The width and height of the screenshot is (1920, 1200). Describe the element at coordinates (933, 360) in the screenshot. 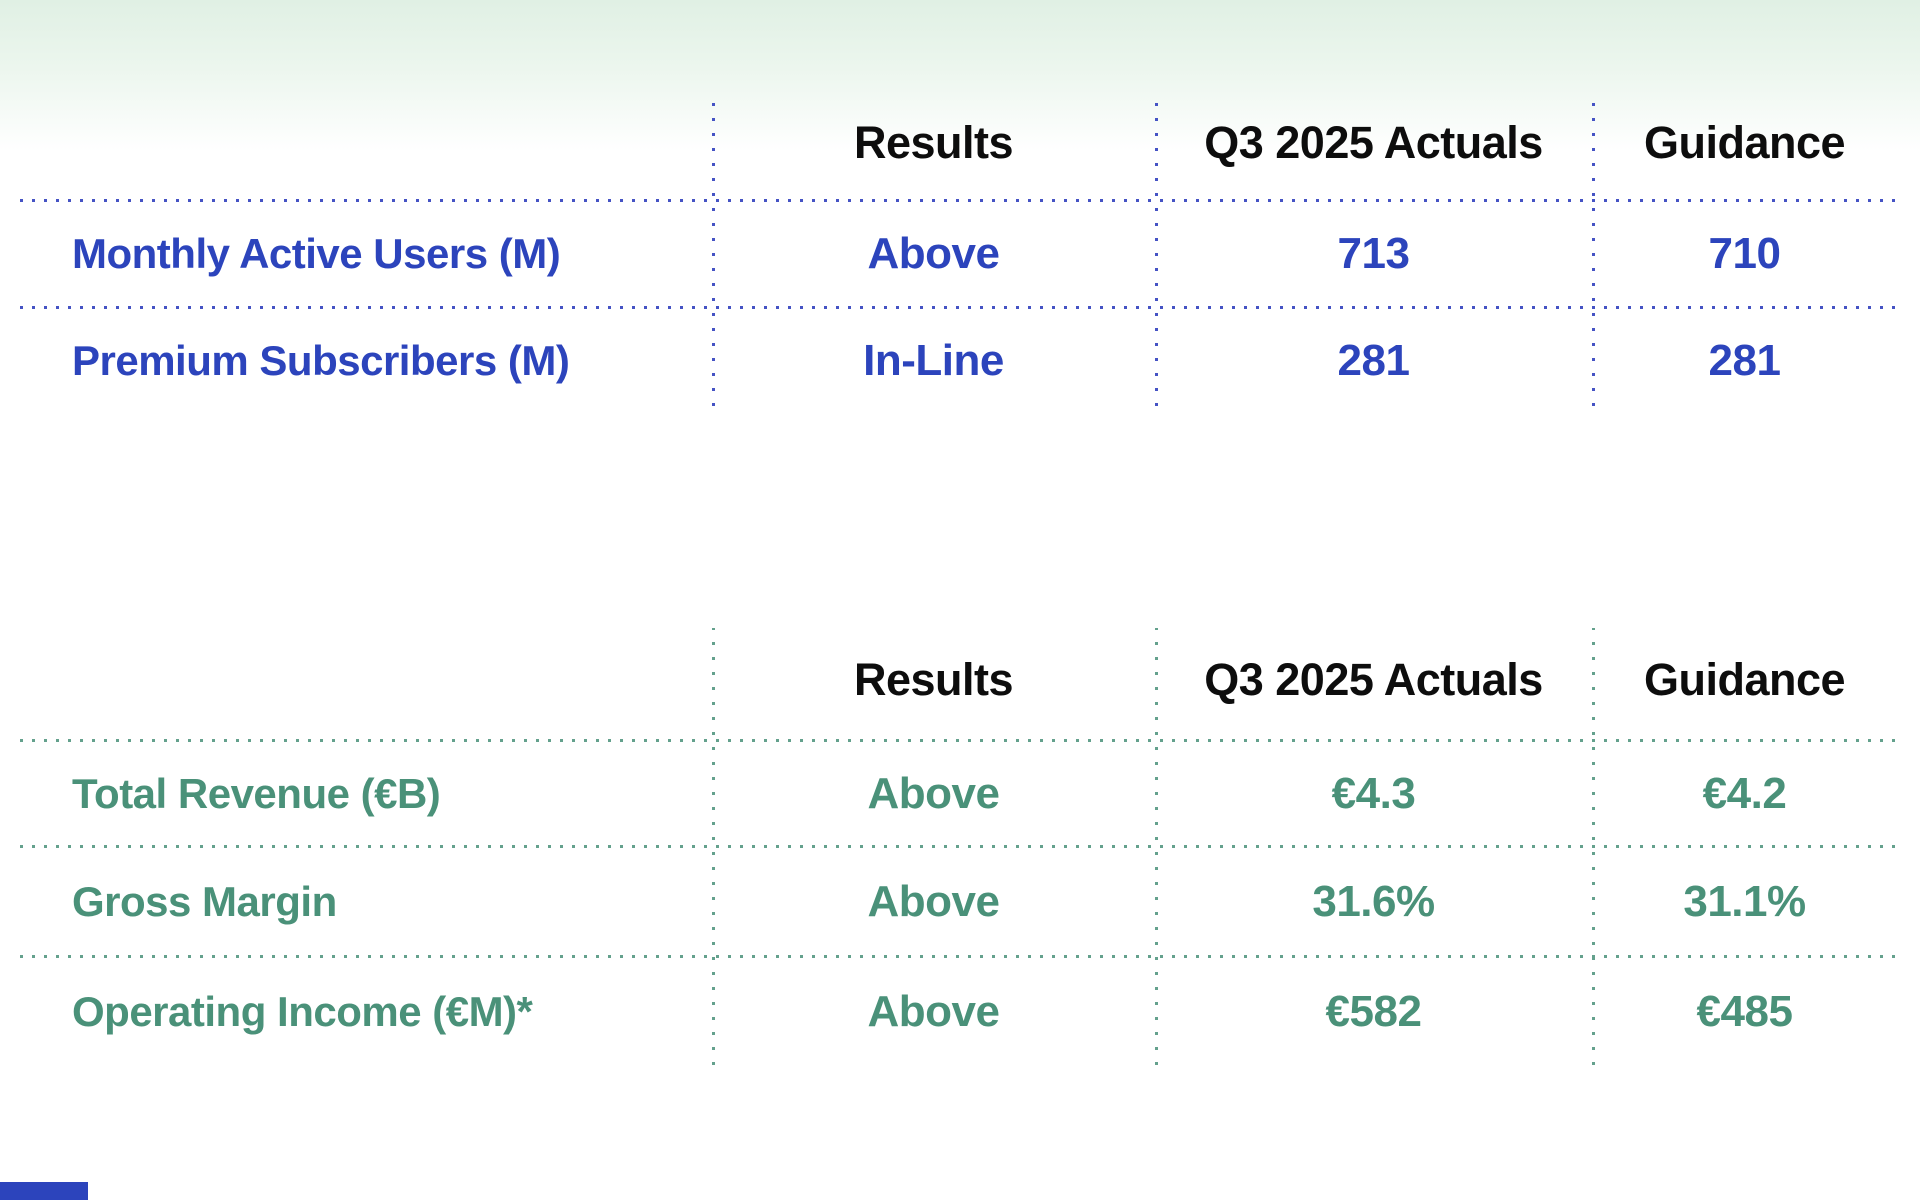

I see `results-cell: In-Line` at that location.